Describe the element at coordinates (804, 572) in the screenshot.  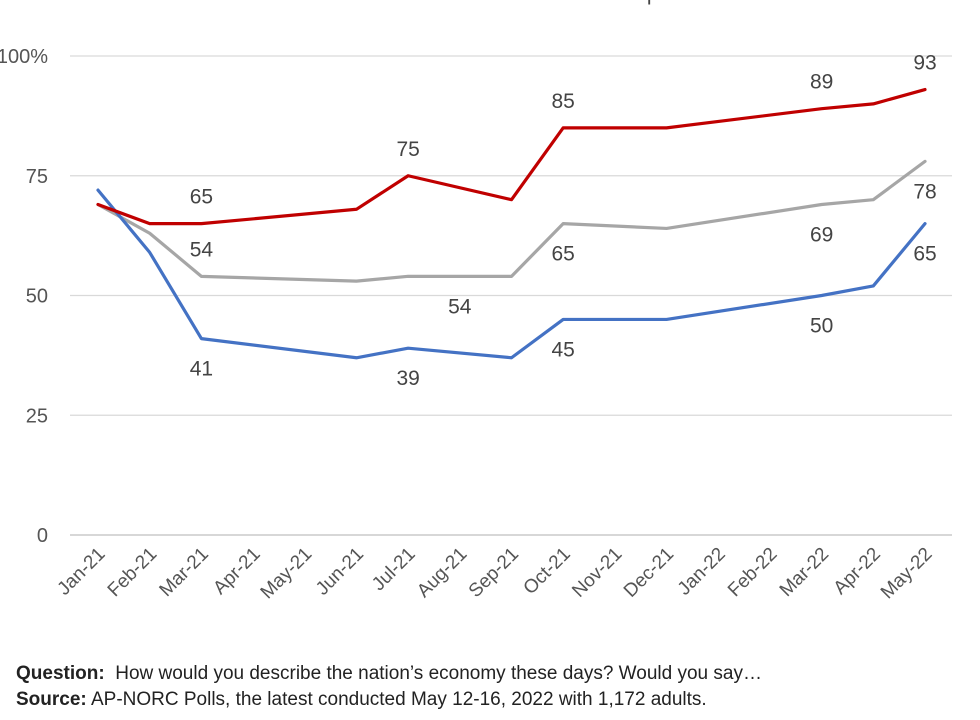
I see `x-tick-label: Mar-22` at that location.